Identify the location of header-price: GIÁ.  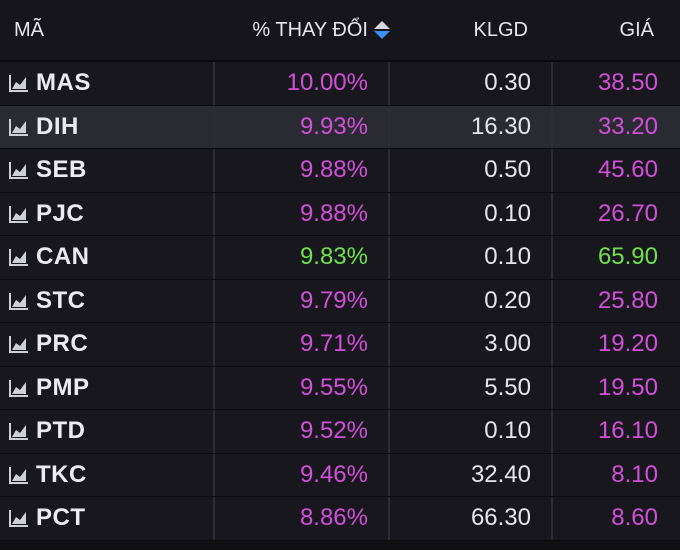
(636, 29).